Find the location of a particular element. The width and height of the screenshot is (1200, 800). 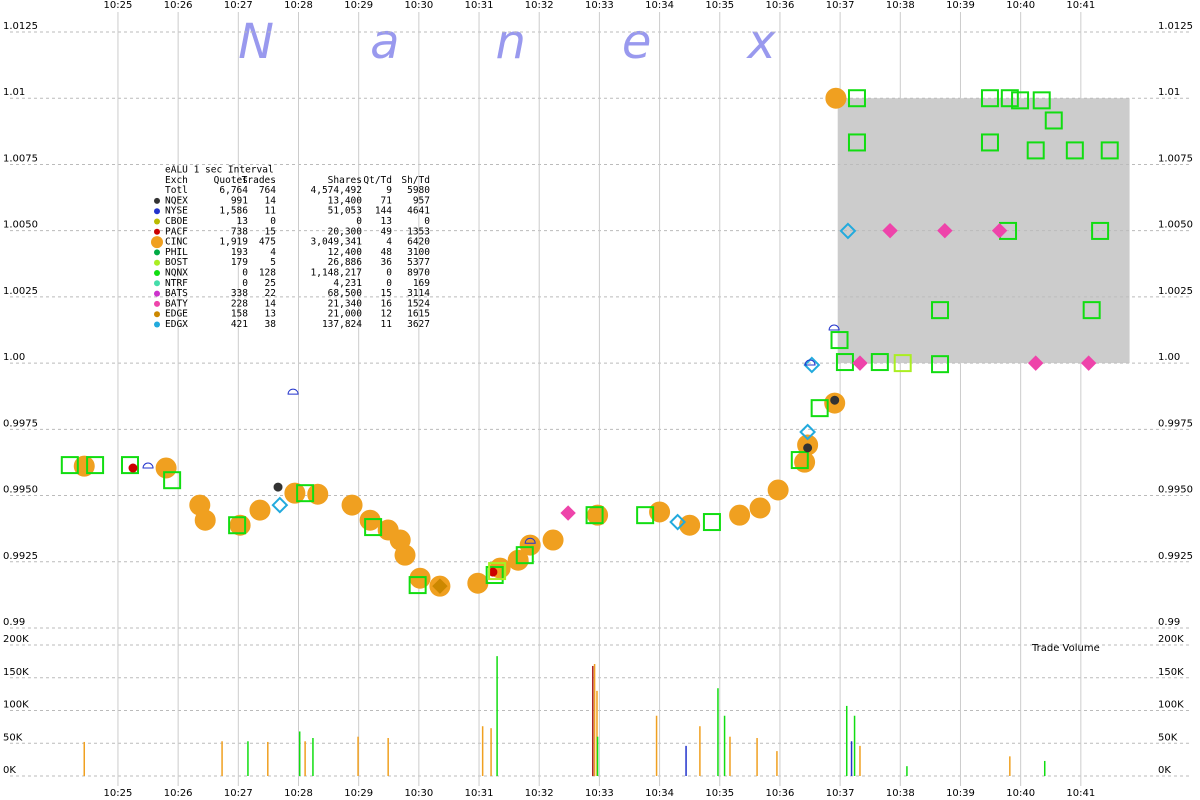

x-tick-label: 10:40 is located at coordinates (1020, 793).